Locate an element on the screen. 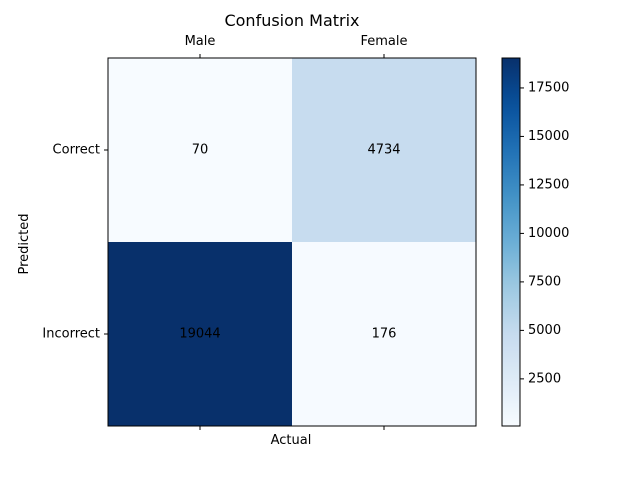  cell-value-label: 176 is located at coordinates (384, 334).